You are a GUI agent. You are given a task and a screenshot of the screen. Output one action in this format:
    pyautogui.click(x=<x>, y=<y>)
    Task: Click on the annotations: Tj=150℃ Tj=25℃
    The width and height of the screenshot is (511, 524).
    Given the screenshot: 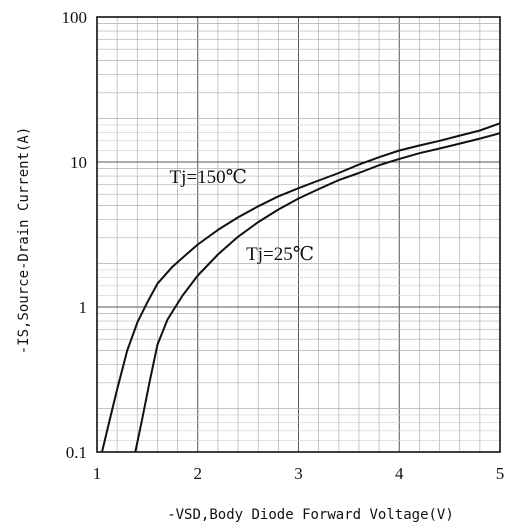 What is the action you would take?
    pyautogui.click(x=242, y=216)
    